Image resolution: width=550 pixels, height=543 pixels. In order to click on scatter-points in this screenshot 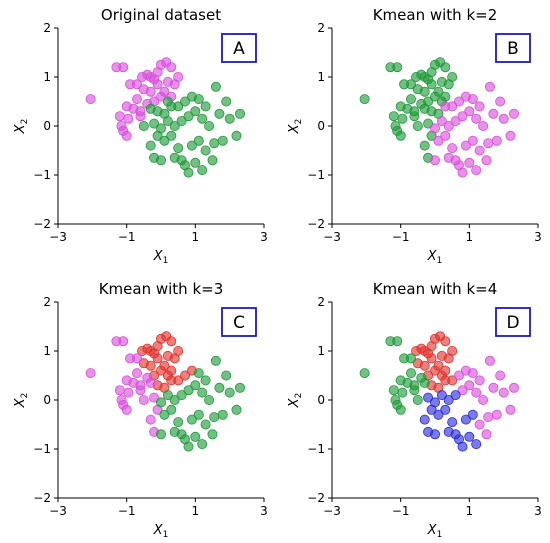, I will do `click(439, 391)`.